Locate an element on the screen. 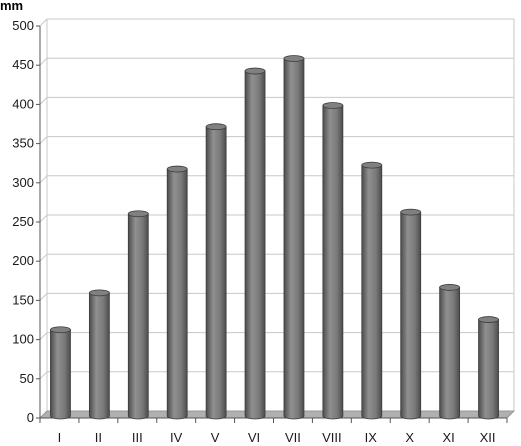  x-tick-label: II is located at coordinates (98, 437).